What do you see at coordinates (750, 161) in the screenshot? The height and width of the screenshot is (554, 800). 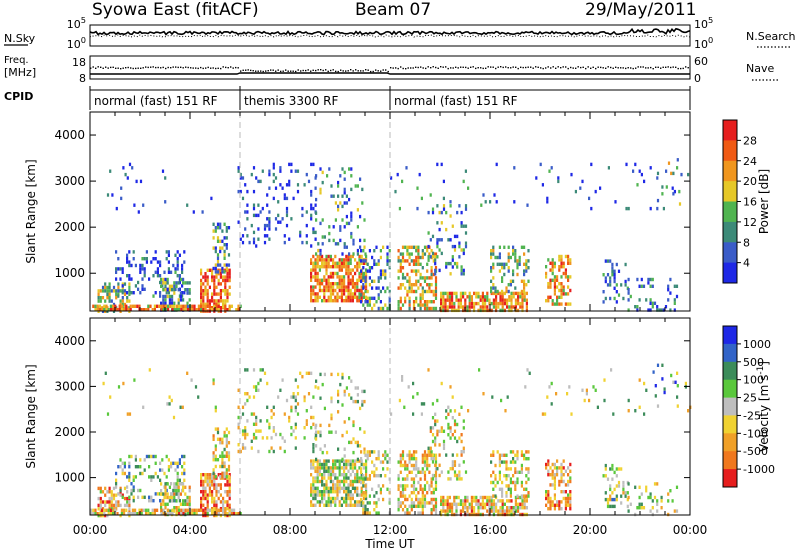 I see `colorbar-tick-label: 24` at bounding box center [750, 161].